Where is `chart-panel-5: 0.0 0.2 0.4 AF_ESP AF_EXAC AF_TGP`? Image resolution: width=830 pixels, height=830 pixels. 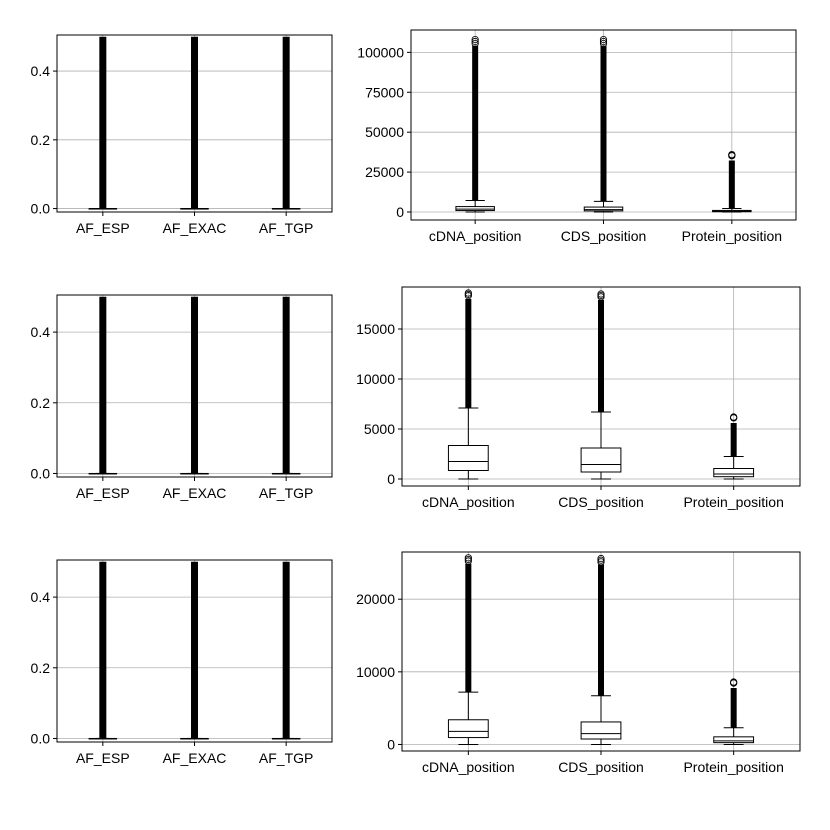
chart-panel-5: 0.0 0.2 0.4 AF_ESP AF_EXAC AF_TGP is located at coordinates (182, 662).